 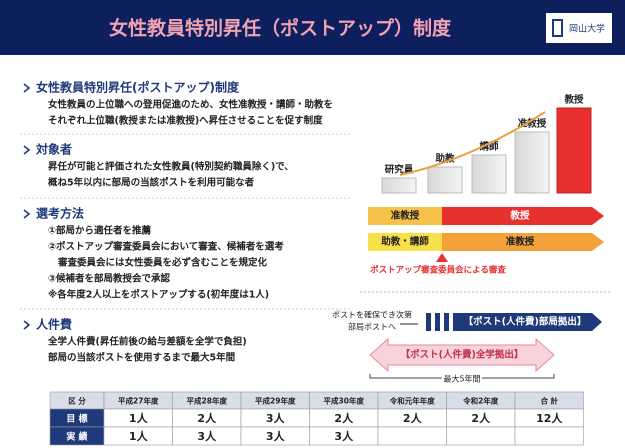 What do you see at coordinates (158, 295) in the screenshot?
I see `section-line: ※各年度2人以上をポストアップする(初年度は1人)` at bounding box center [158, 295].